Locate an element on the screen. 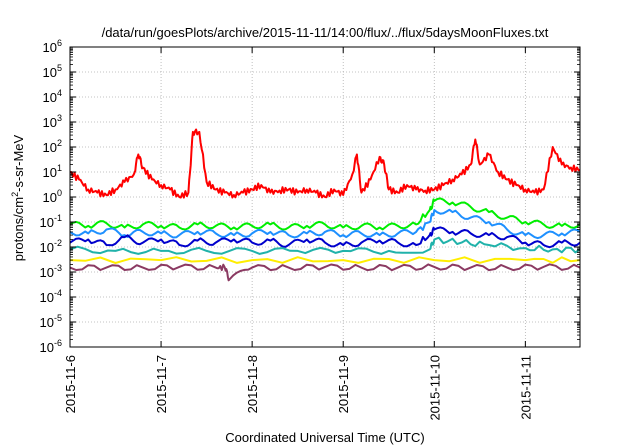  y-tick-label: 10⁻⁶ is located at coordinates (51, 346).